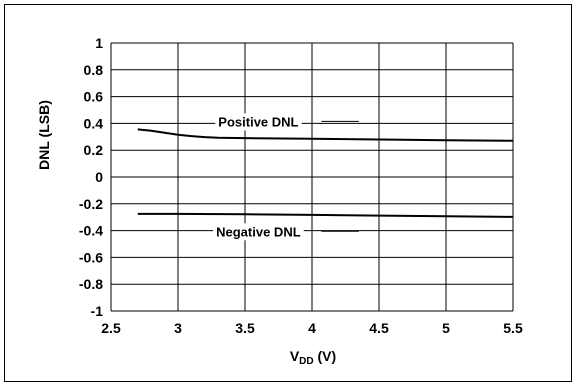 This screenshot has height=388, width=578. I want to click on y-tick-label: 0, so click(99, 177).